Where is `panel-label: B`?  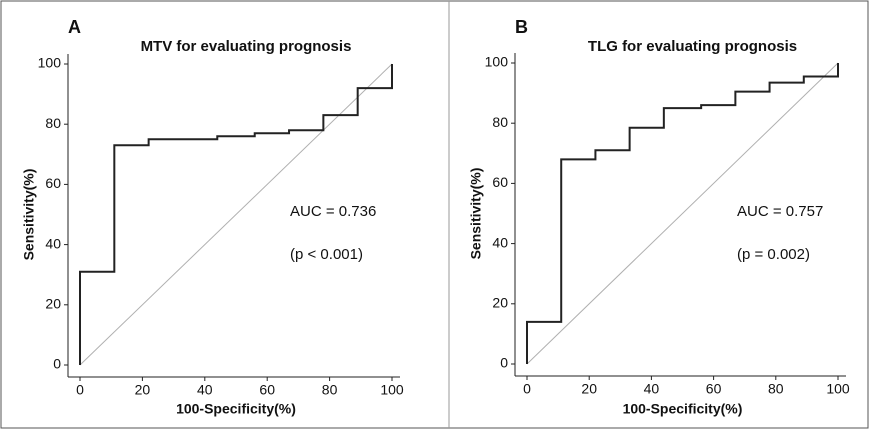 panel-label: B is located at coordinates (521, 27).